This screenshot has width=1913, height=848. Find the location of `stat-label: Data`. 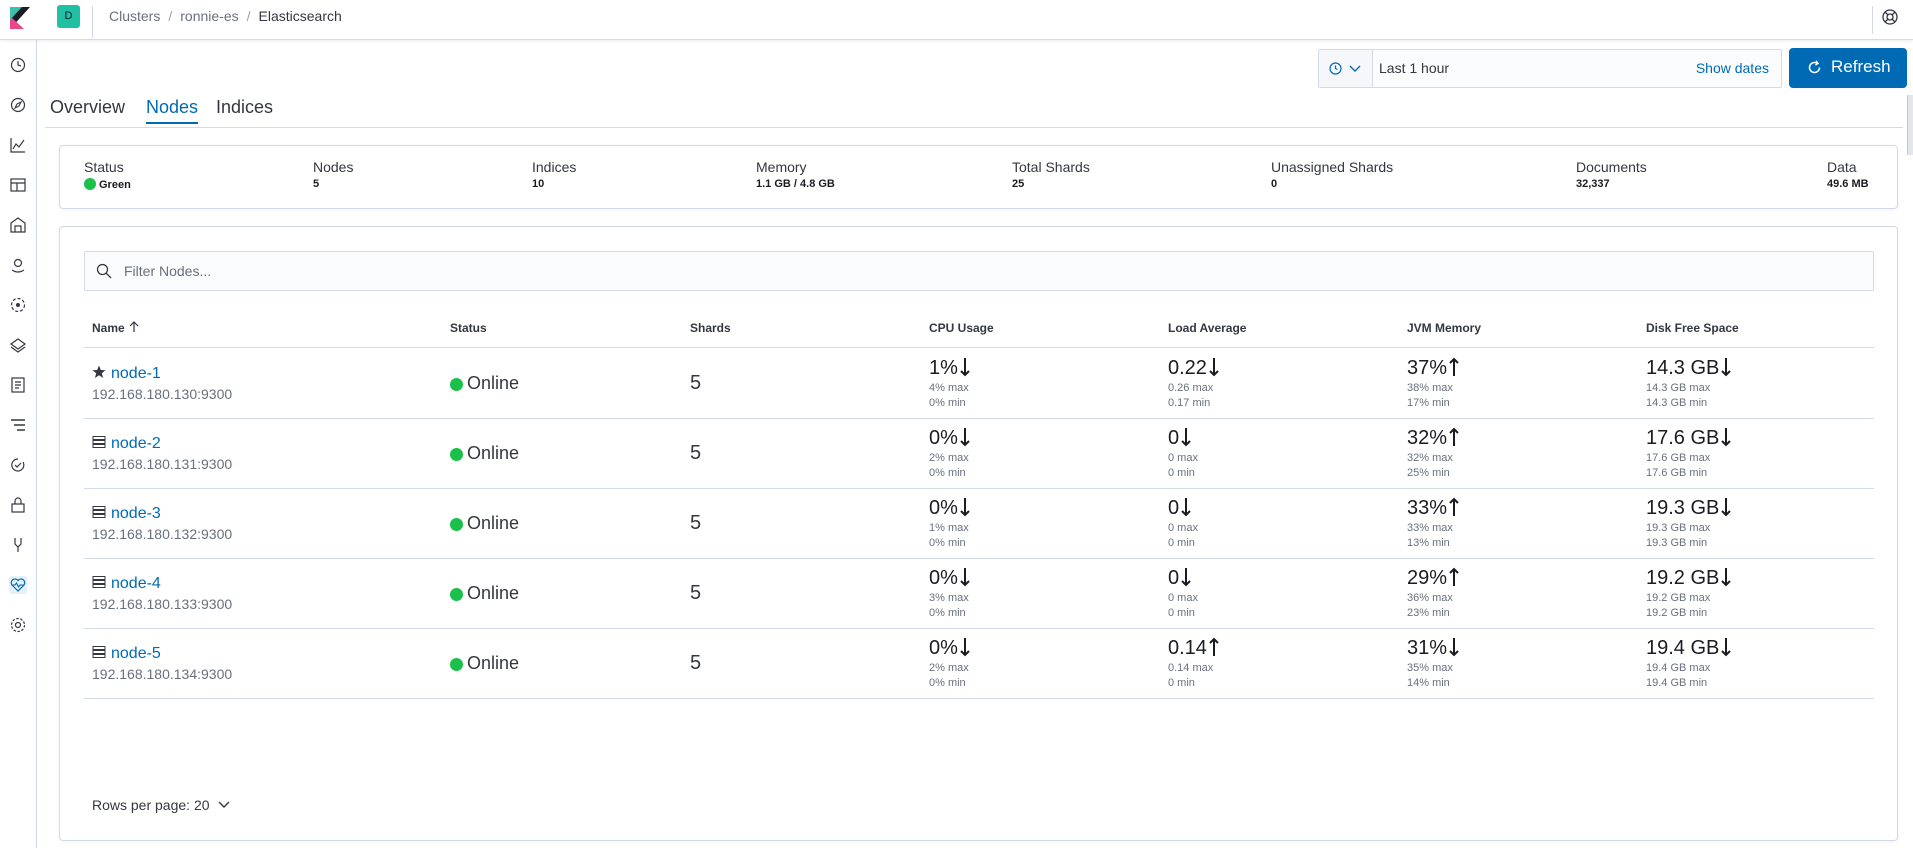

stat-label: Data is located at coordinates (1842, 167).